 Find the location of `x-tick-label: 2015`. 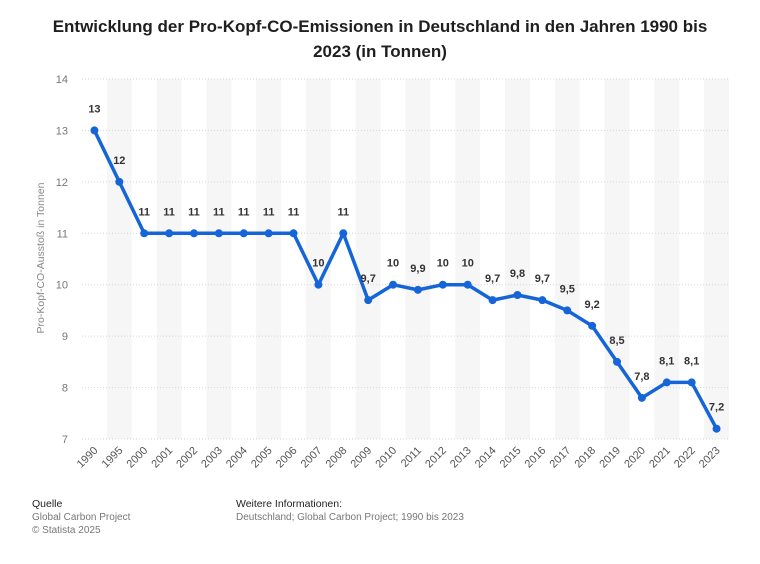

x-tick-label: 2015 is located at coordinates (511, 458).